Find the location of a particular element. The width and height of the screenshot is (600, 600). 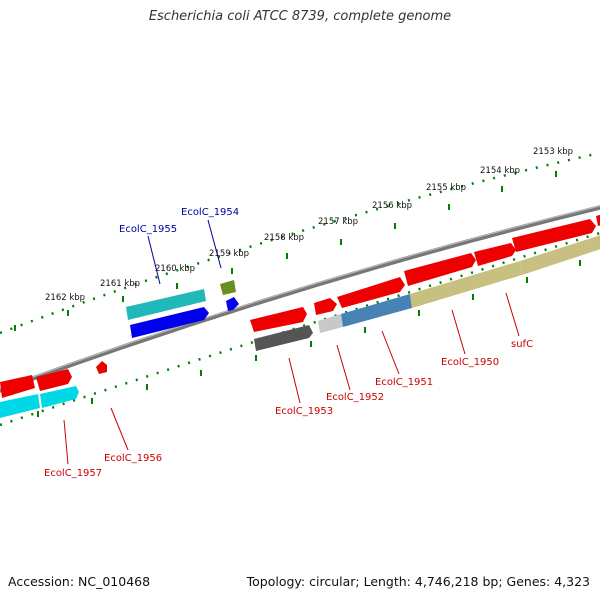

scale-label: 2158 kbp is located at coordinates (284, 238).